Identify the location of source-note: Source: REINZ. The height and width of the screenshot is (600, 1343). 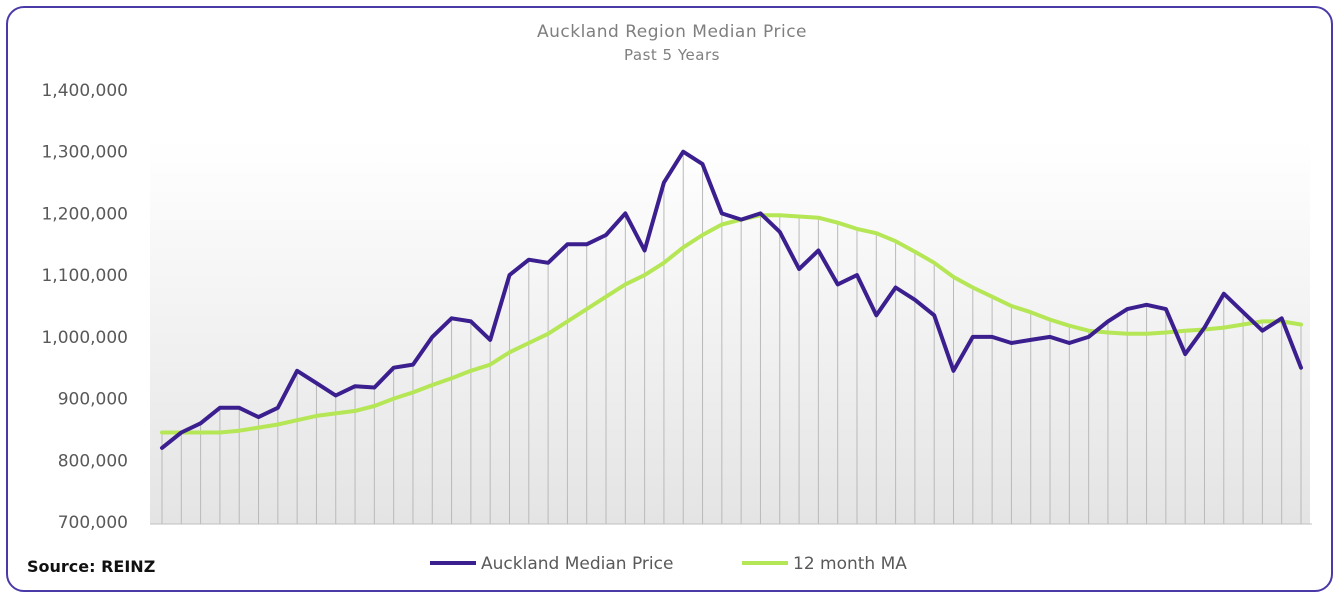
(91, 566).